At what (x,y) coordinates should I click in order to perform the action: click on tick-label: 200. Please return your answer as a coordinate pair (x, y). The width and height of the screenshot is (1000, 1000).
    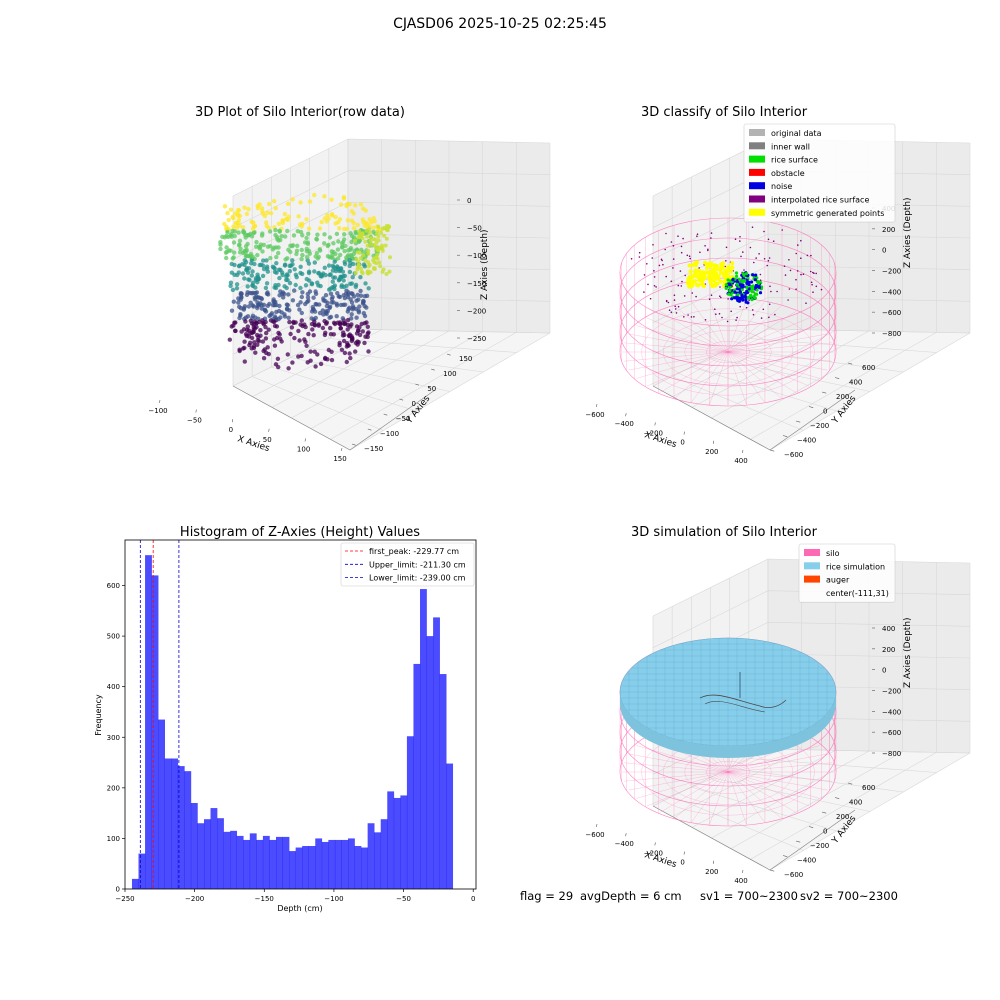
    Looking at the image, I should click on (888, 650).